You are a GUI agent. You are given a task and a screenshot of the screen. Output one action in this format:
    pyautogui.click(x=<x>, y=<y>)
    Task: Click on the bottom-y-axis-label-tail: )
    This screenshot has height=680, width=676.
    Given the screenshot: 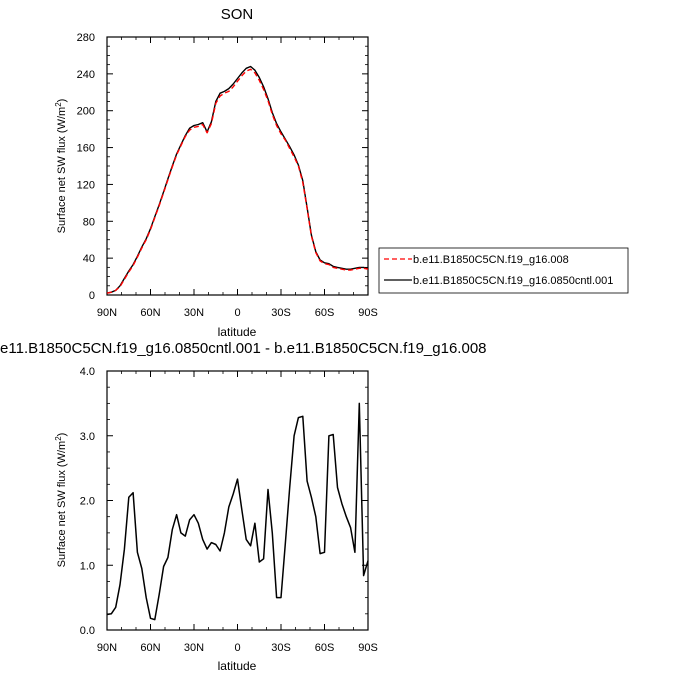 What is the action you would take?
    pyautogui.click(x=62, y=435)
    